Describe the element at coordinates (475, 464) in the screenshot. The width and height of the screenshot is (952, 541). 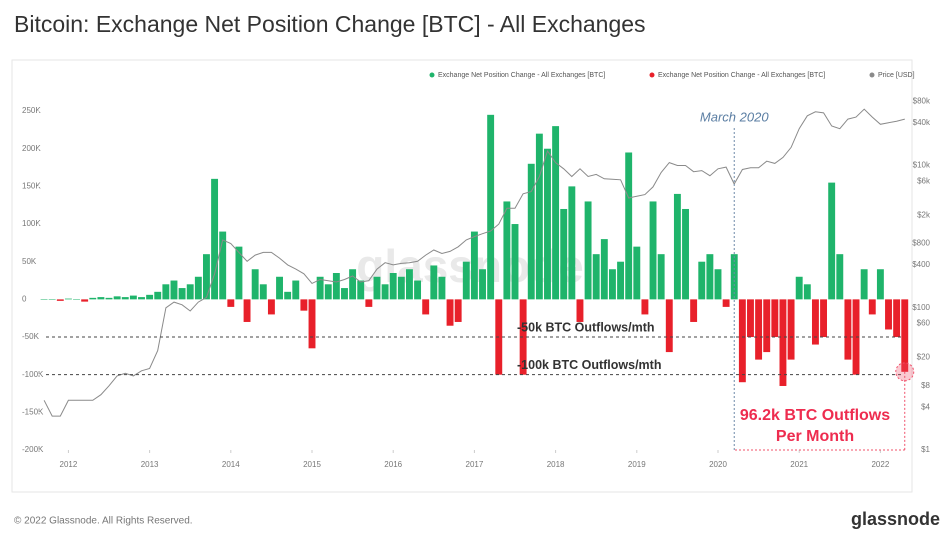
I see `x-tick-label: 2017` at that location.